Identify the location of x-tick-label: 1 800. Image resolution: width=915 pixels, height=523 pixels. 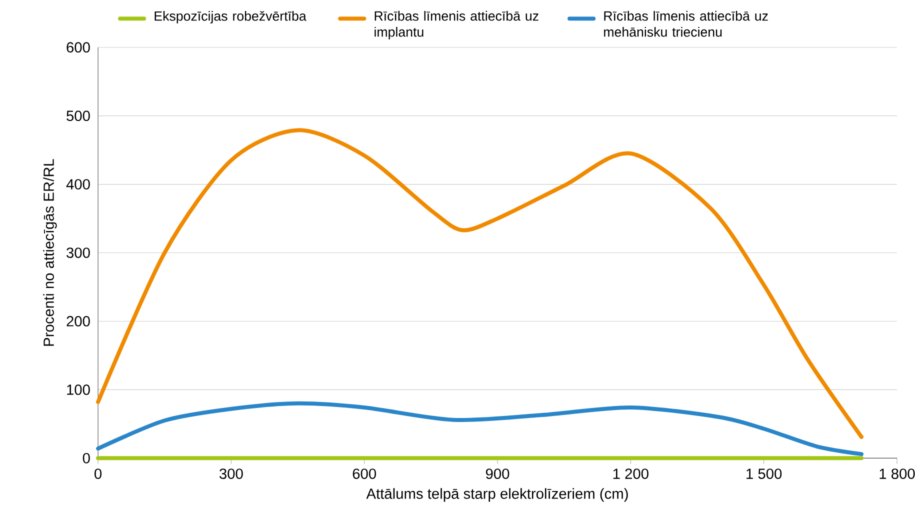
(897, 474).